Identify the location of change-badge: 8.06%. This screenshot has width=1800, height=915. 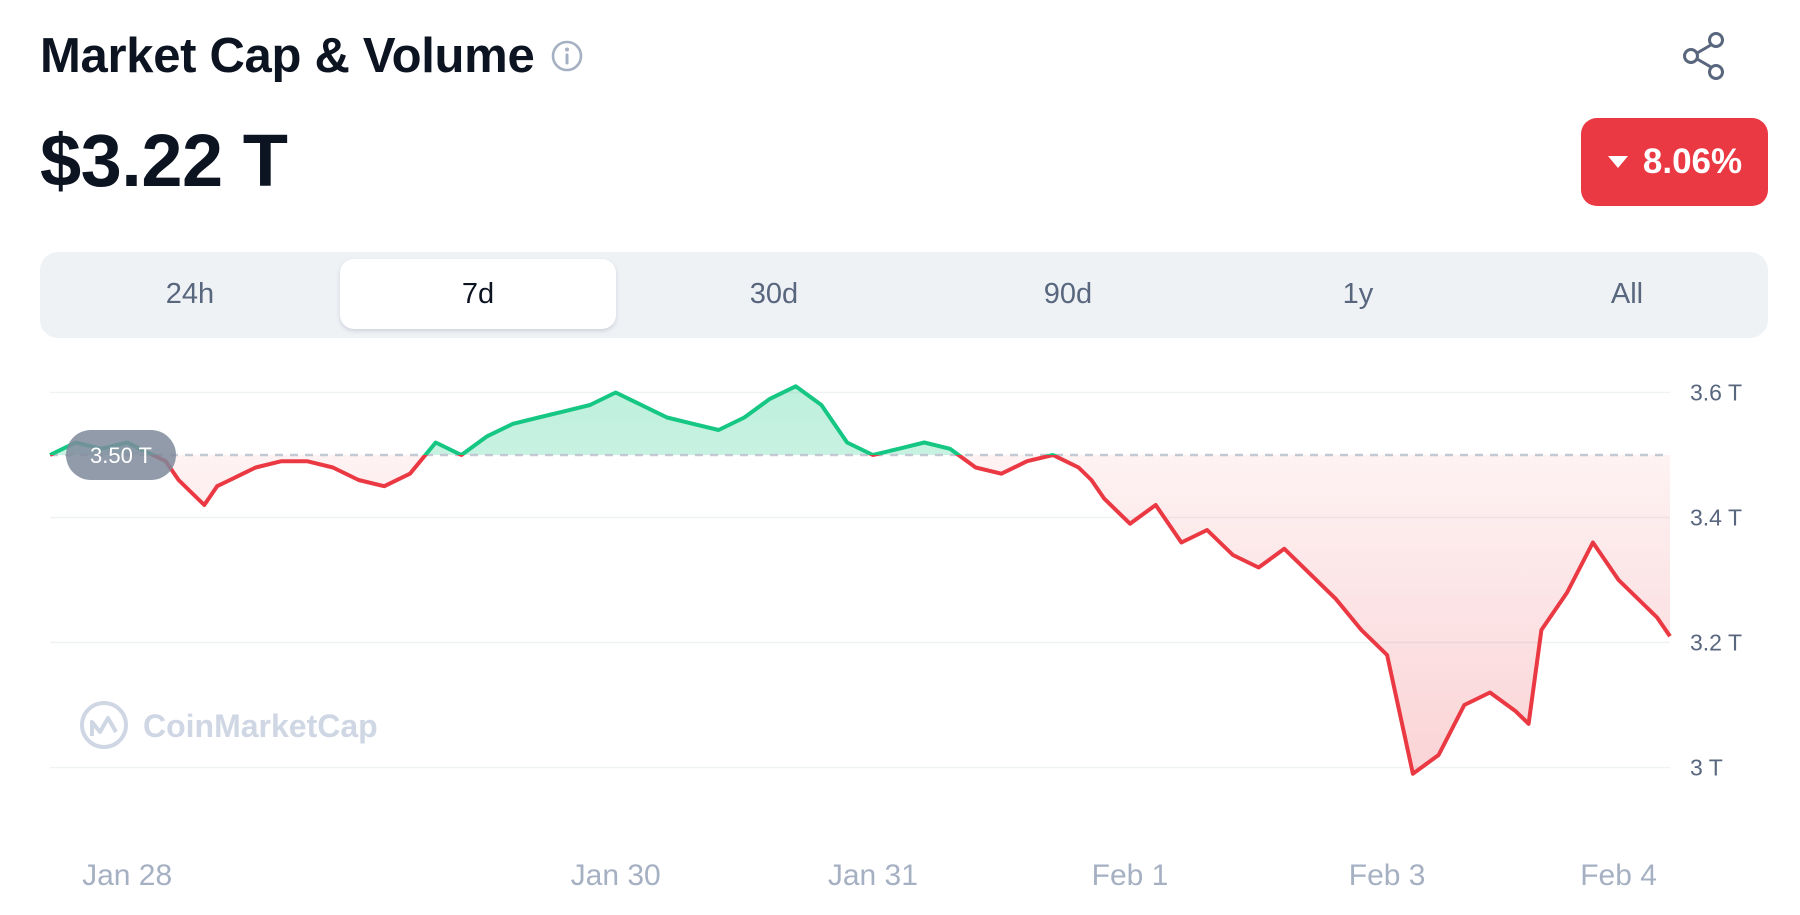
(1674, 162).